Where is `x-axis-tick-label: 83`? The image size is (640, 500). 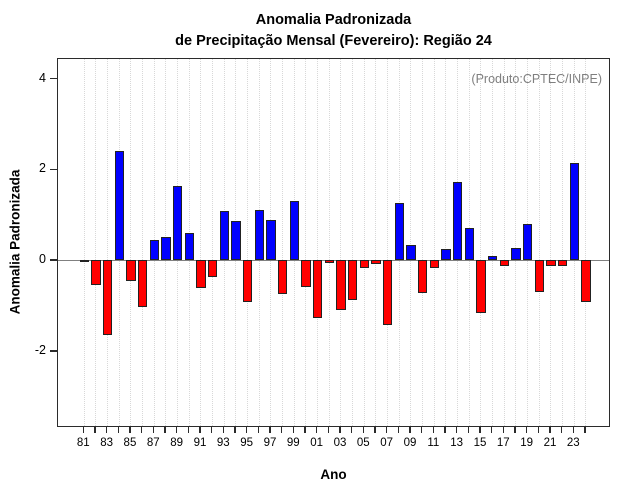 x-axis-tick-label: 83 is located at coordinates (107, 443).